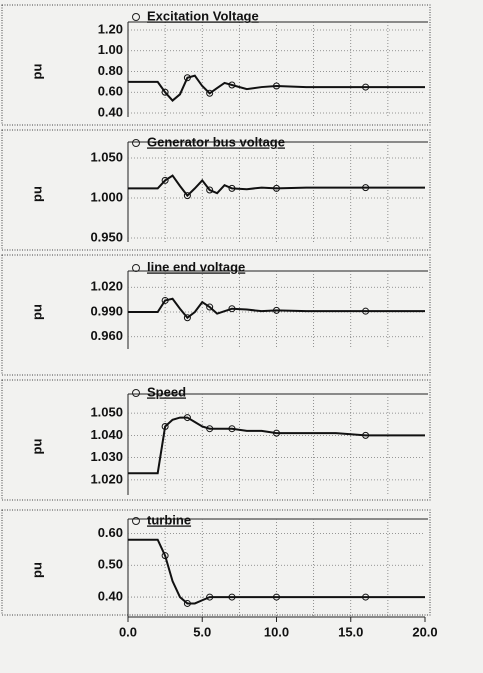 This screenshot has height=673, width=483. Describe the element at coordinates (110, 49) in the screenshot. I see `y-tick-label: 1.00` at that location.